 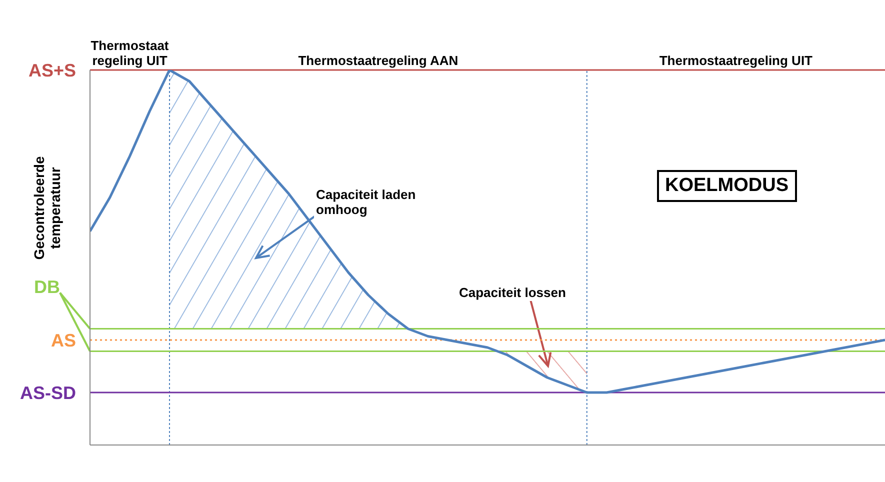 I want to click on y-axis-title: Gecontroleerde temperatuur, so click(x=47, y=208).